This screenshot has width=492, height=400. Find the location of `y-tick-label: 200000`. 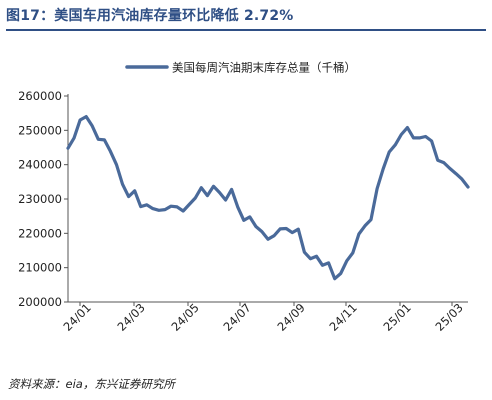

y-tick-label: 200000 is located at coordinates (40, 302).